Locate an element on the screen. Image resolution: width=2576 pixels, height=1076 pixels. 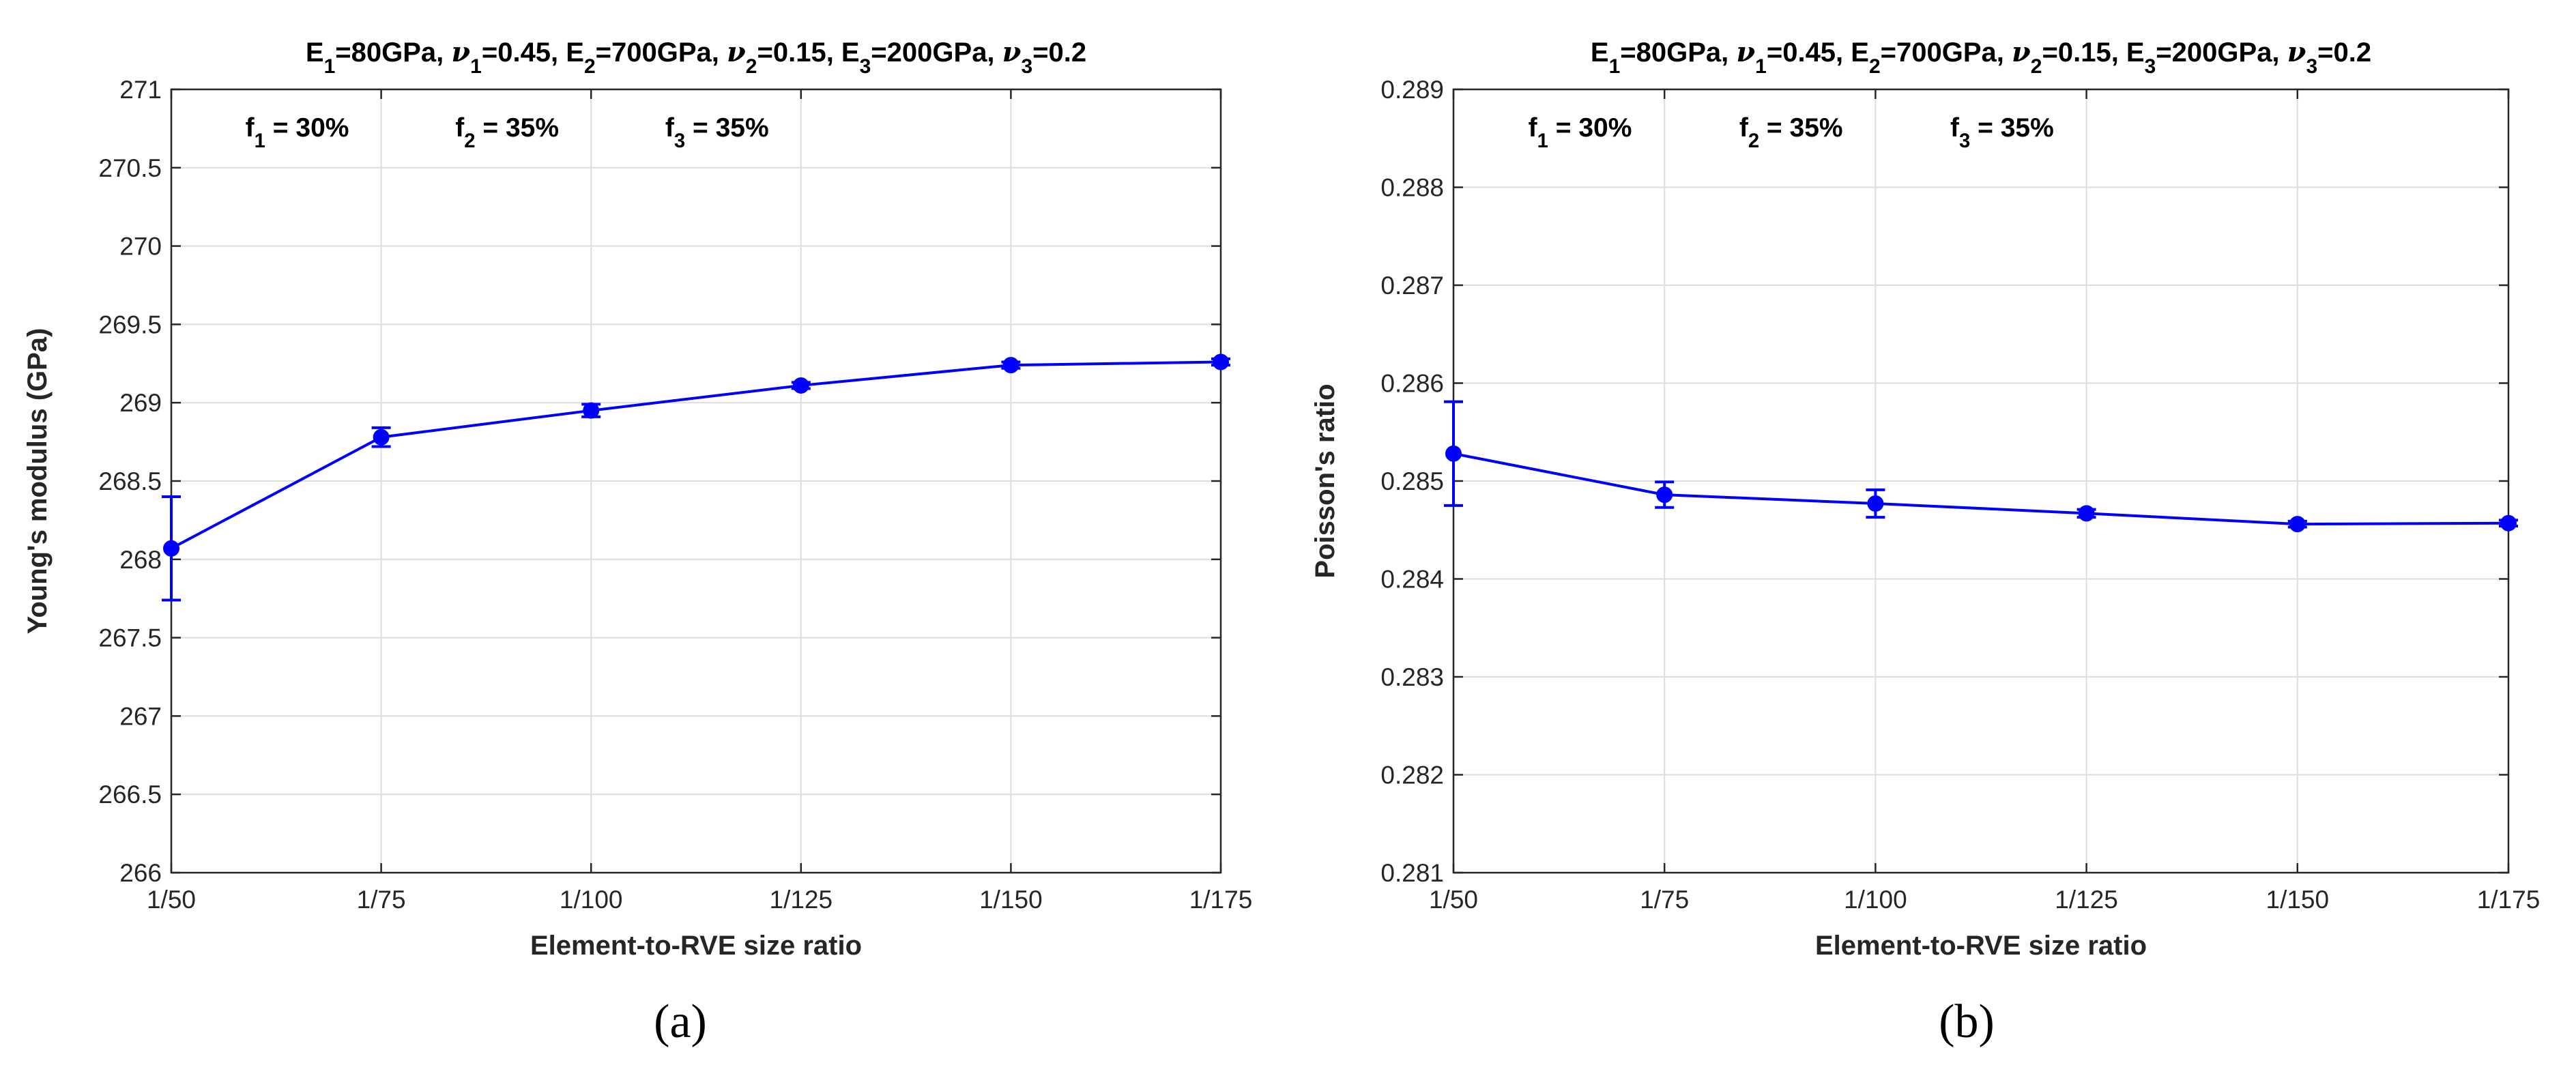
y-tick-label: 269.5 is located at coordinates (130, 324).